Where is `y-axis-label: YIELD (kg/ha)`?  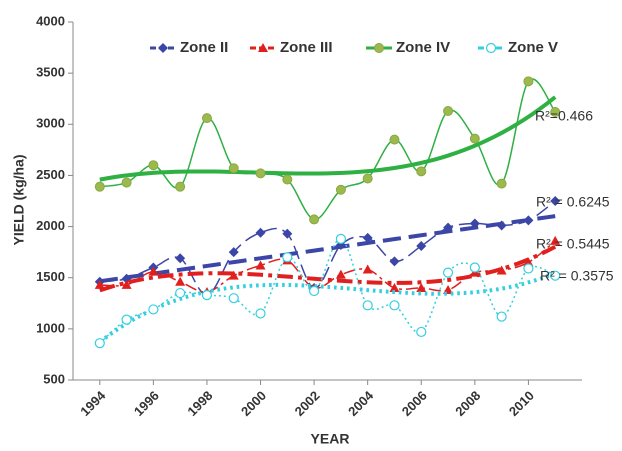
y-axis-label: YIELD (kg/ha) is located at coordinates (19, 199).